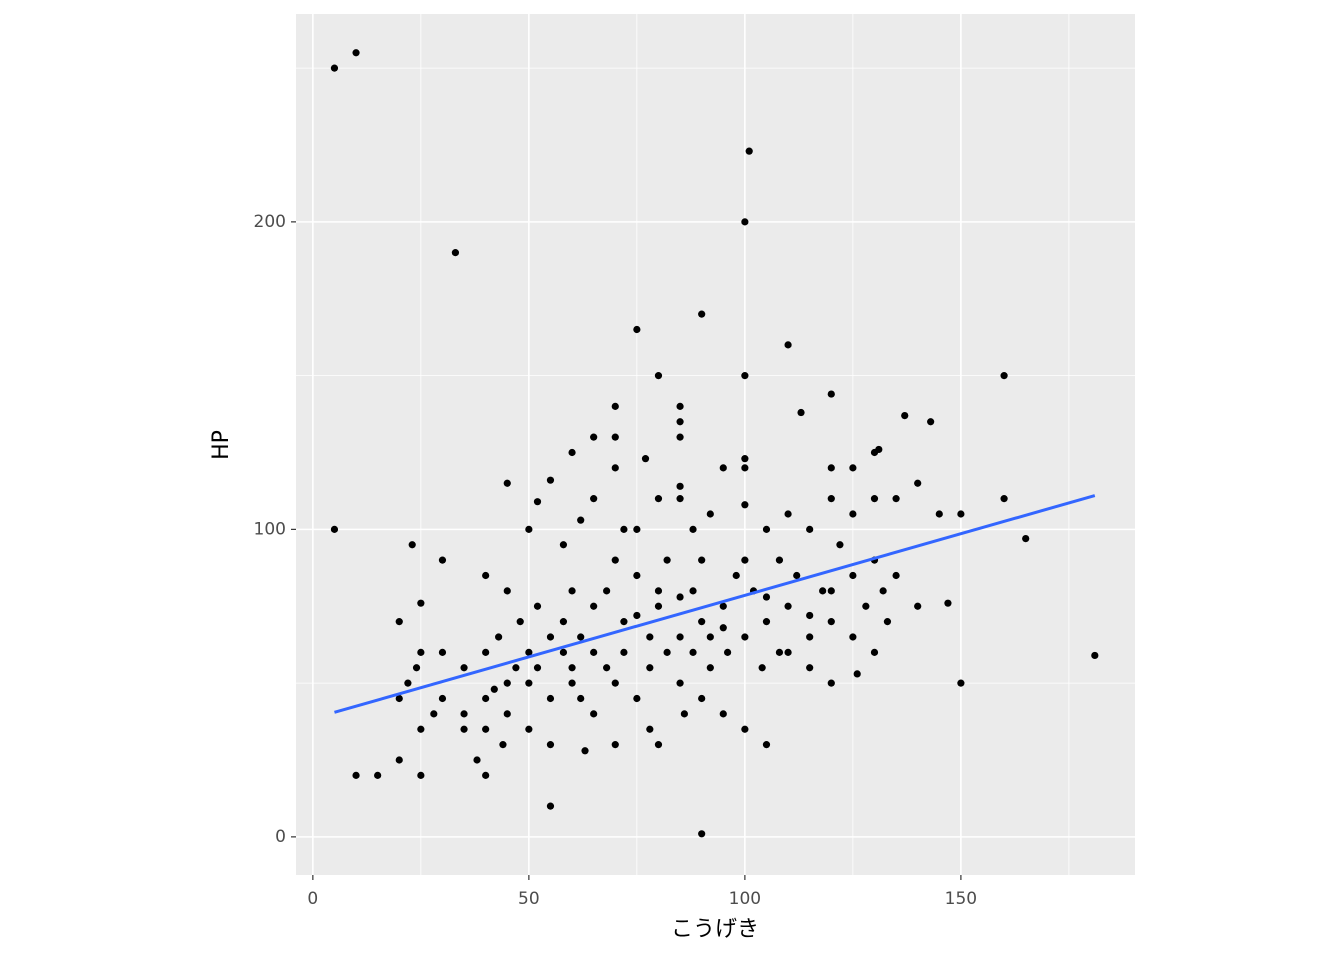  What do you see at coordinates (280, 837) in the screenshot?
I see `y-tick-label: 0` at bounding box center [280, 837].